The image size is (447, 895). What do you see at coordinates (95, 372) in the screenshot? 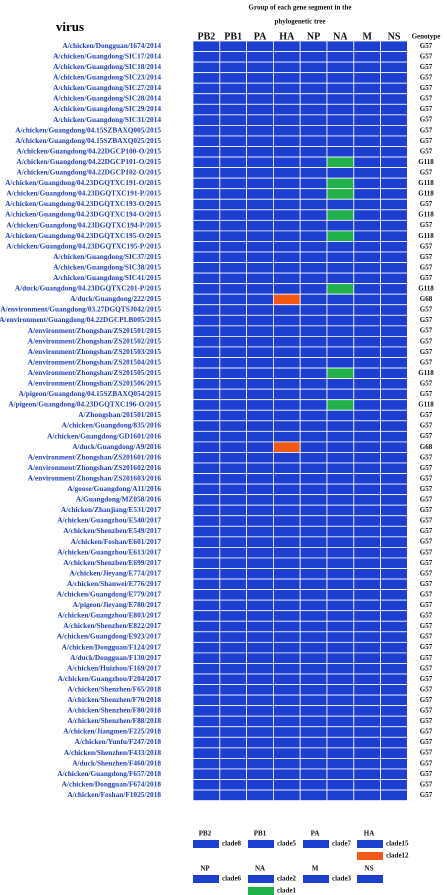
I see `virus-name: A/environment/Zhongshan/ZS201505/2015` at bounding box center [95, 372].